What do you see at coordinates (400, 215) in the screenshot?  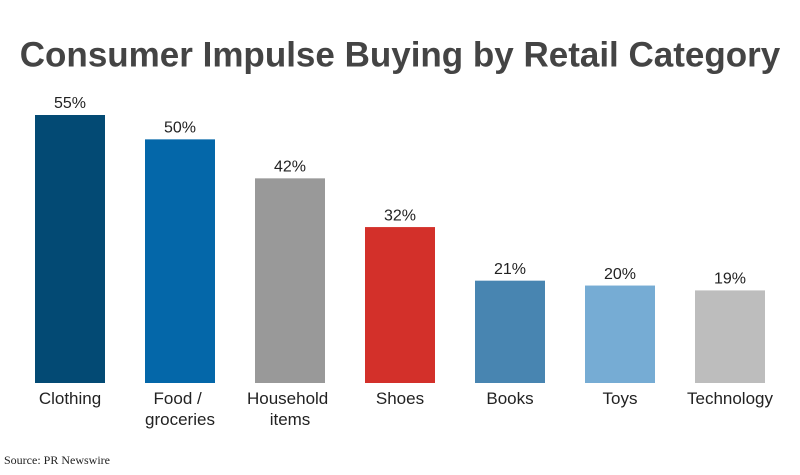 I see `value-label: 32%` at bounding box center [400, 215].